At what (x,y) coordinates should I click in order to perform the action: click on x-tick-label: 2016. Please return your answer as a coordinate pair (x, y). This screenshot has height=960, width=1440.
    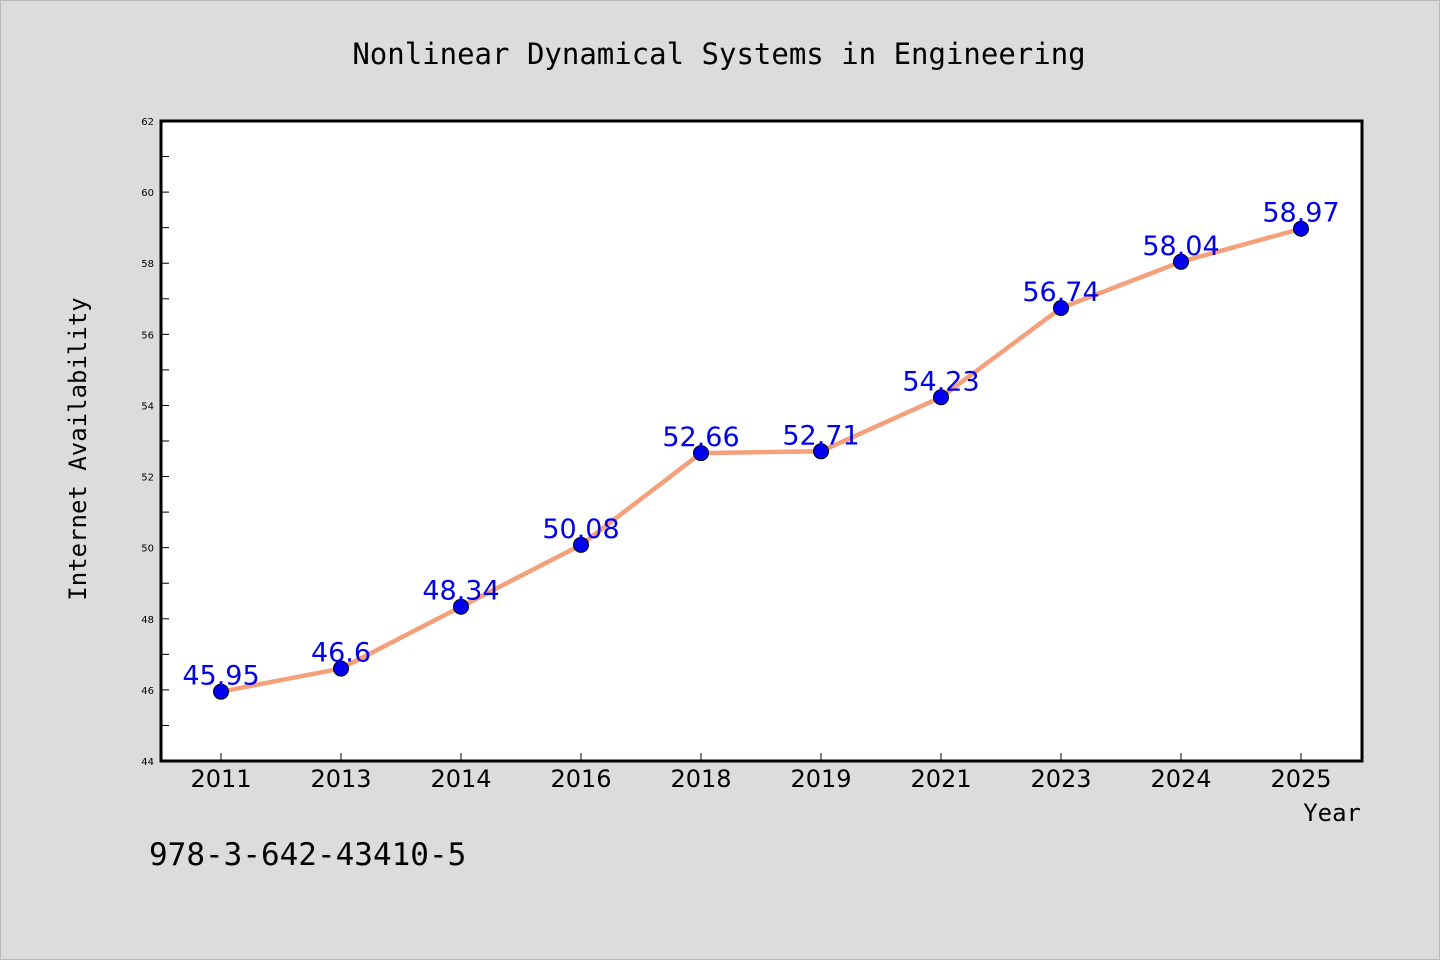
    Looking at the image, I should click on (580, 779).